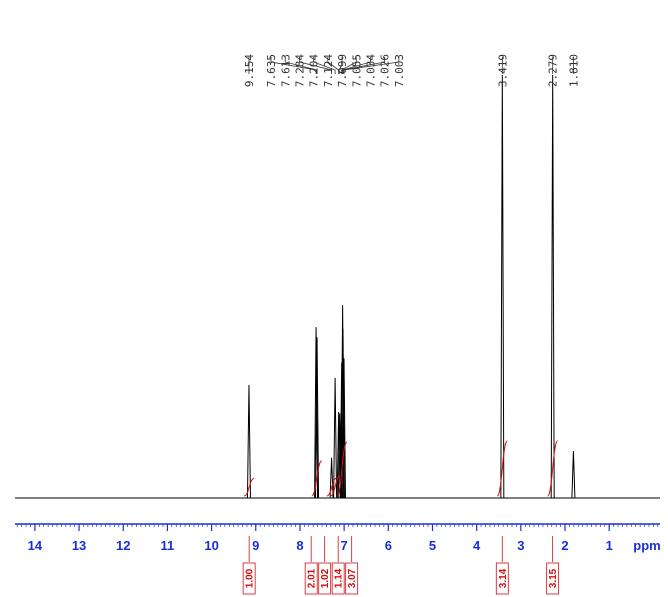  What do you see at coordinates (255, 545) in the screenshot?
I see `x-tick-label: 9` at bounding box center [255, 545].